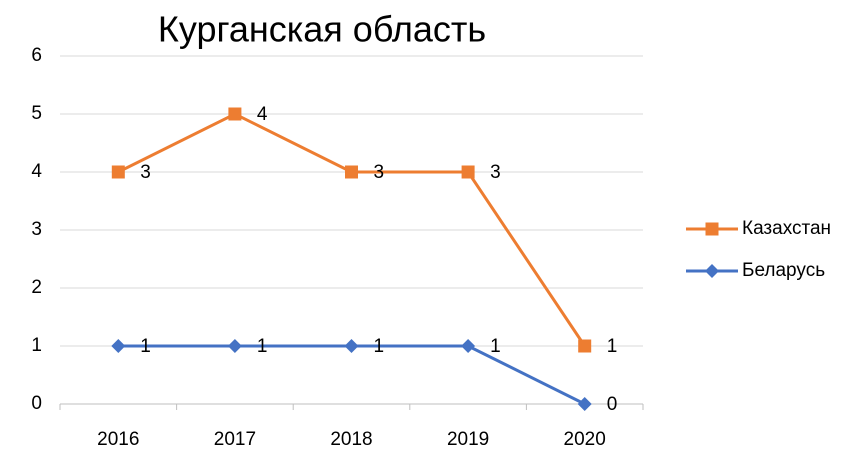  What do you see at coordinates (36, 287) in the screenshot?
I see `y-tick-label: 2` at bounding box center [36, 287].